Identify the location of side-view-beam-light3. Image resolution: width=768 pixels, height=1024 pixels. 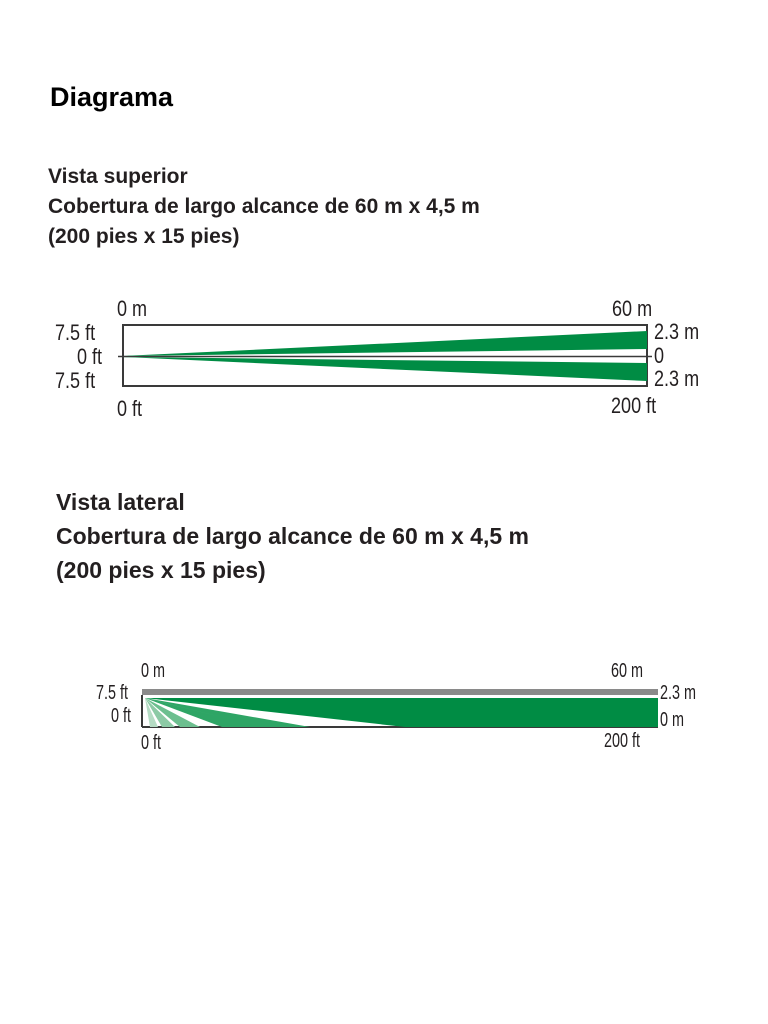
(151, 712).